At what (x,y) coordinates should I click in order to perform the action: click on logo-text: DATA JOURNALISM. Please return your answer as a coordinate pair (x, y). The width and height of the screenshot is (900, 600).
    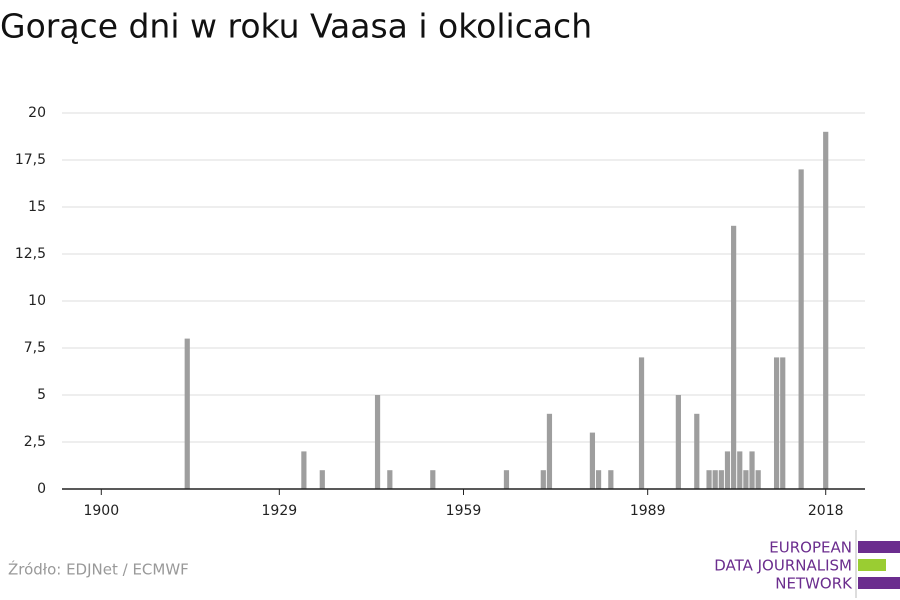
    Looking at the image, I should click on (783, 566).